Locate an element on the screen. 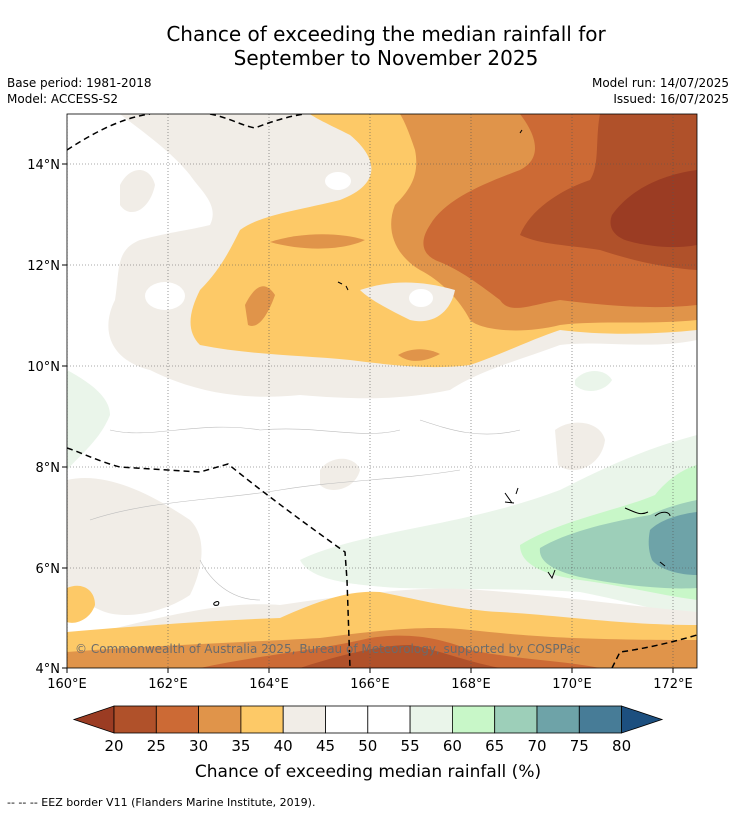 This screenshot has width=736, height=816. colorbar-tick-label: 60 is located at coordinates (452, 746).